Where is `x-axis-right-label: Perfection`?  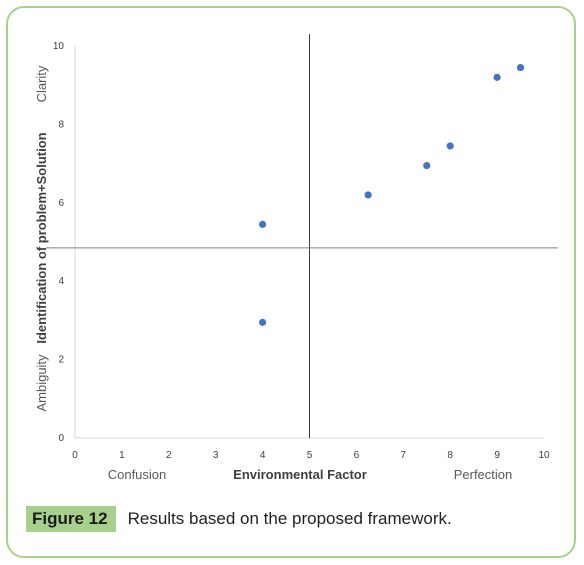
x-axis-right-label: Perfection is located at coordinates (483, 474).